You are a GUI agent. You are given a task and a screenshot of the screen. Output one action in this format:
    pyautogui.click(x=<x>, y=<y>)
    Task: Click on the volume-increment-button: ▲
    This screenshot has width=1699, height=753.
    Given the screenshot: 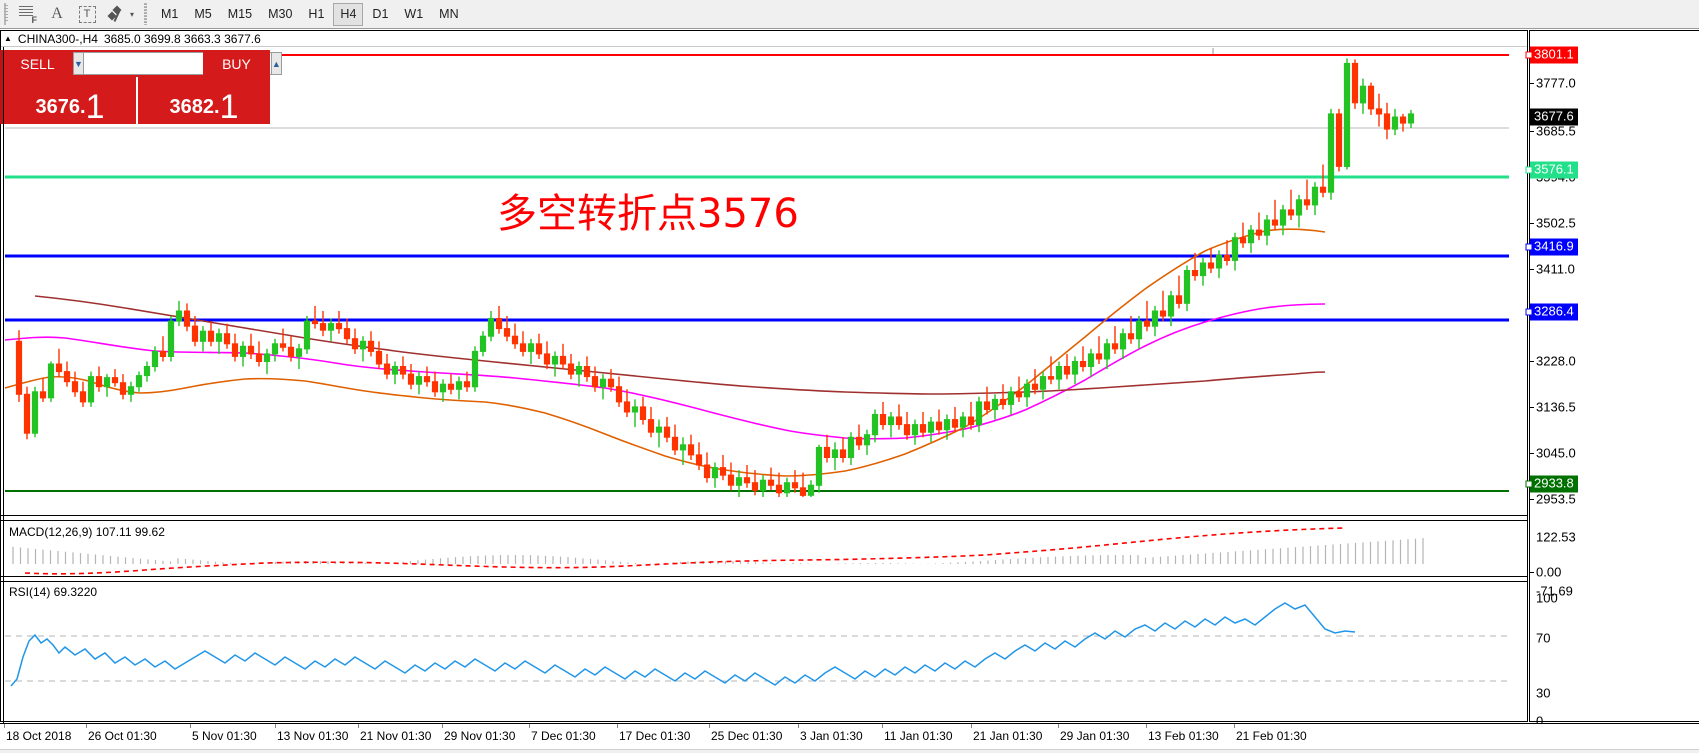 What is the action you would take?
    pyautogui.click(x=276, y=63)
    